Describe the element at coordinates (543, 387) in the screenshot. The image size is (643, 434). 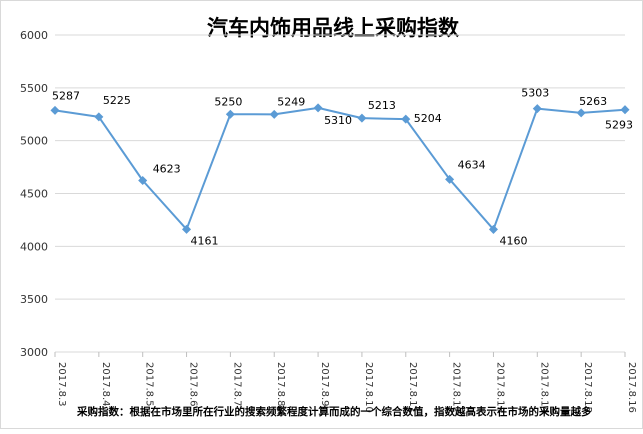
I see `x-tick-label: 2017.8.14` at that location.